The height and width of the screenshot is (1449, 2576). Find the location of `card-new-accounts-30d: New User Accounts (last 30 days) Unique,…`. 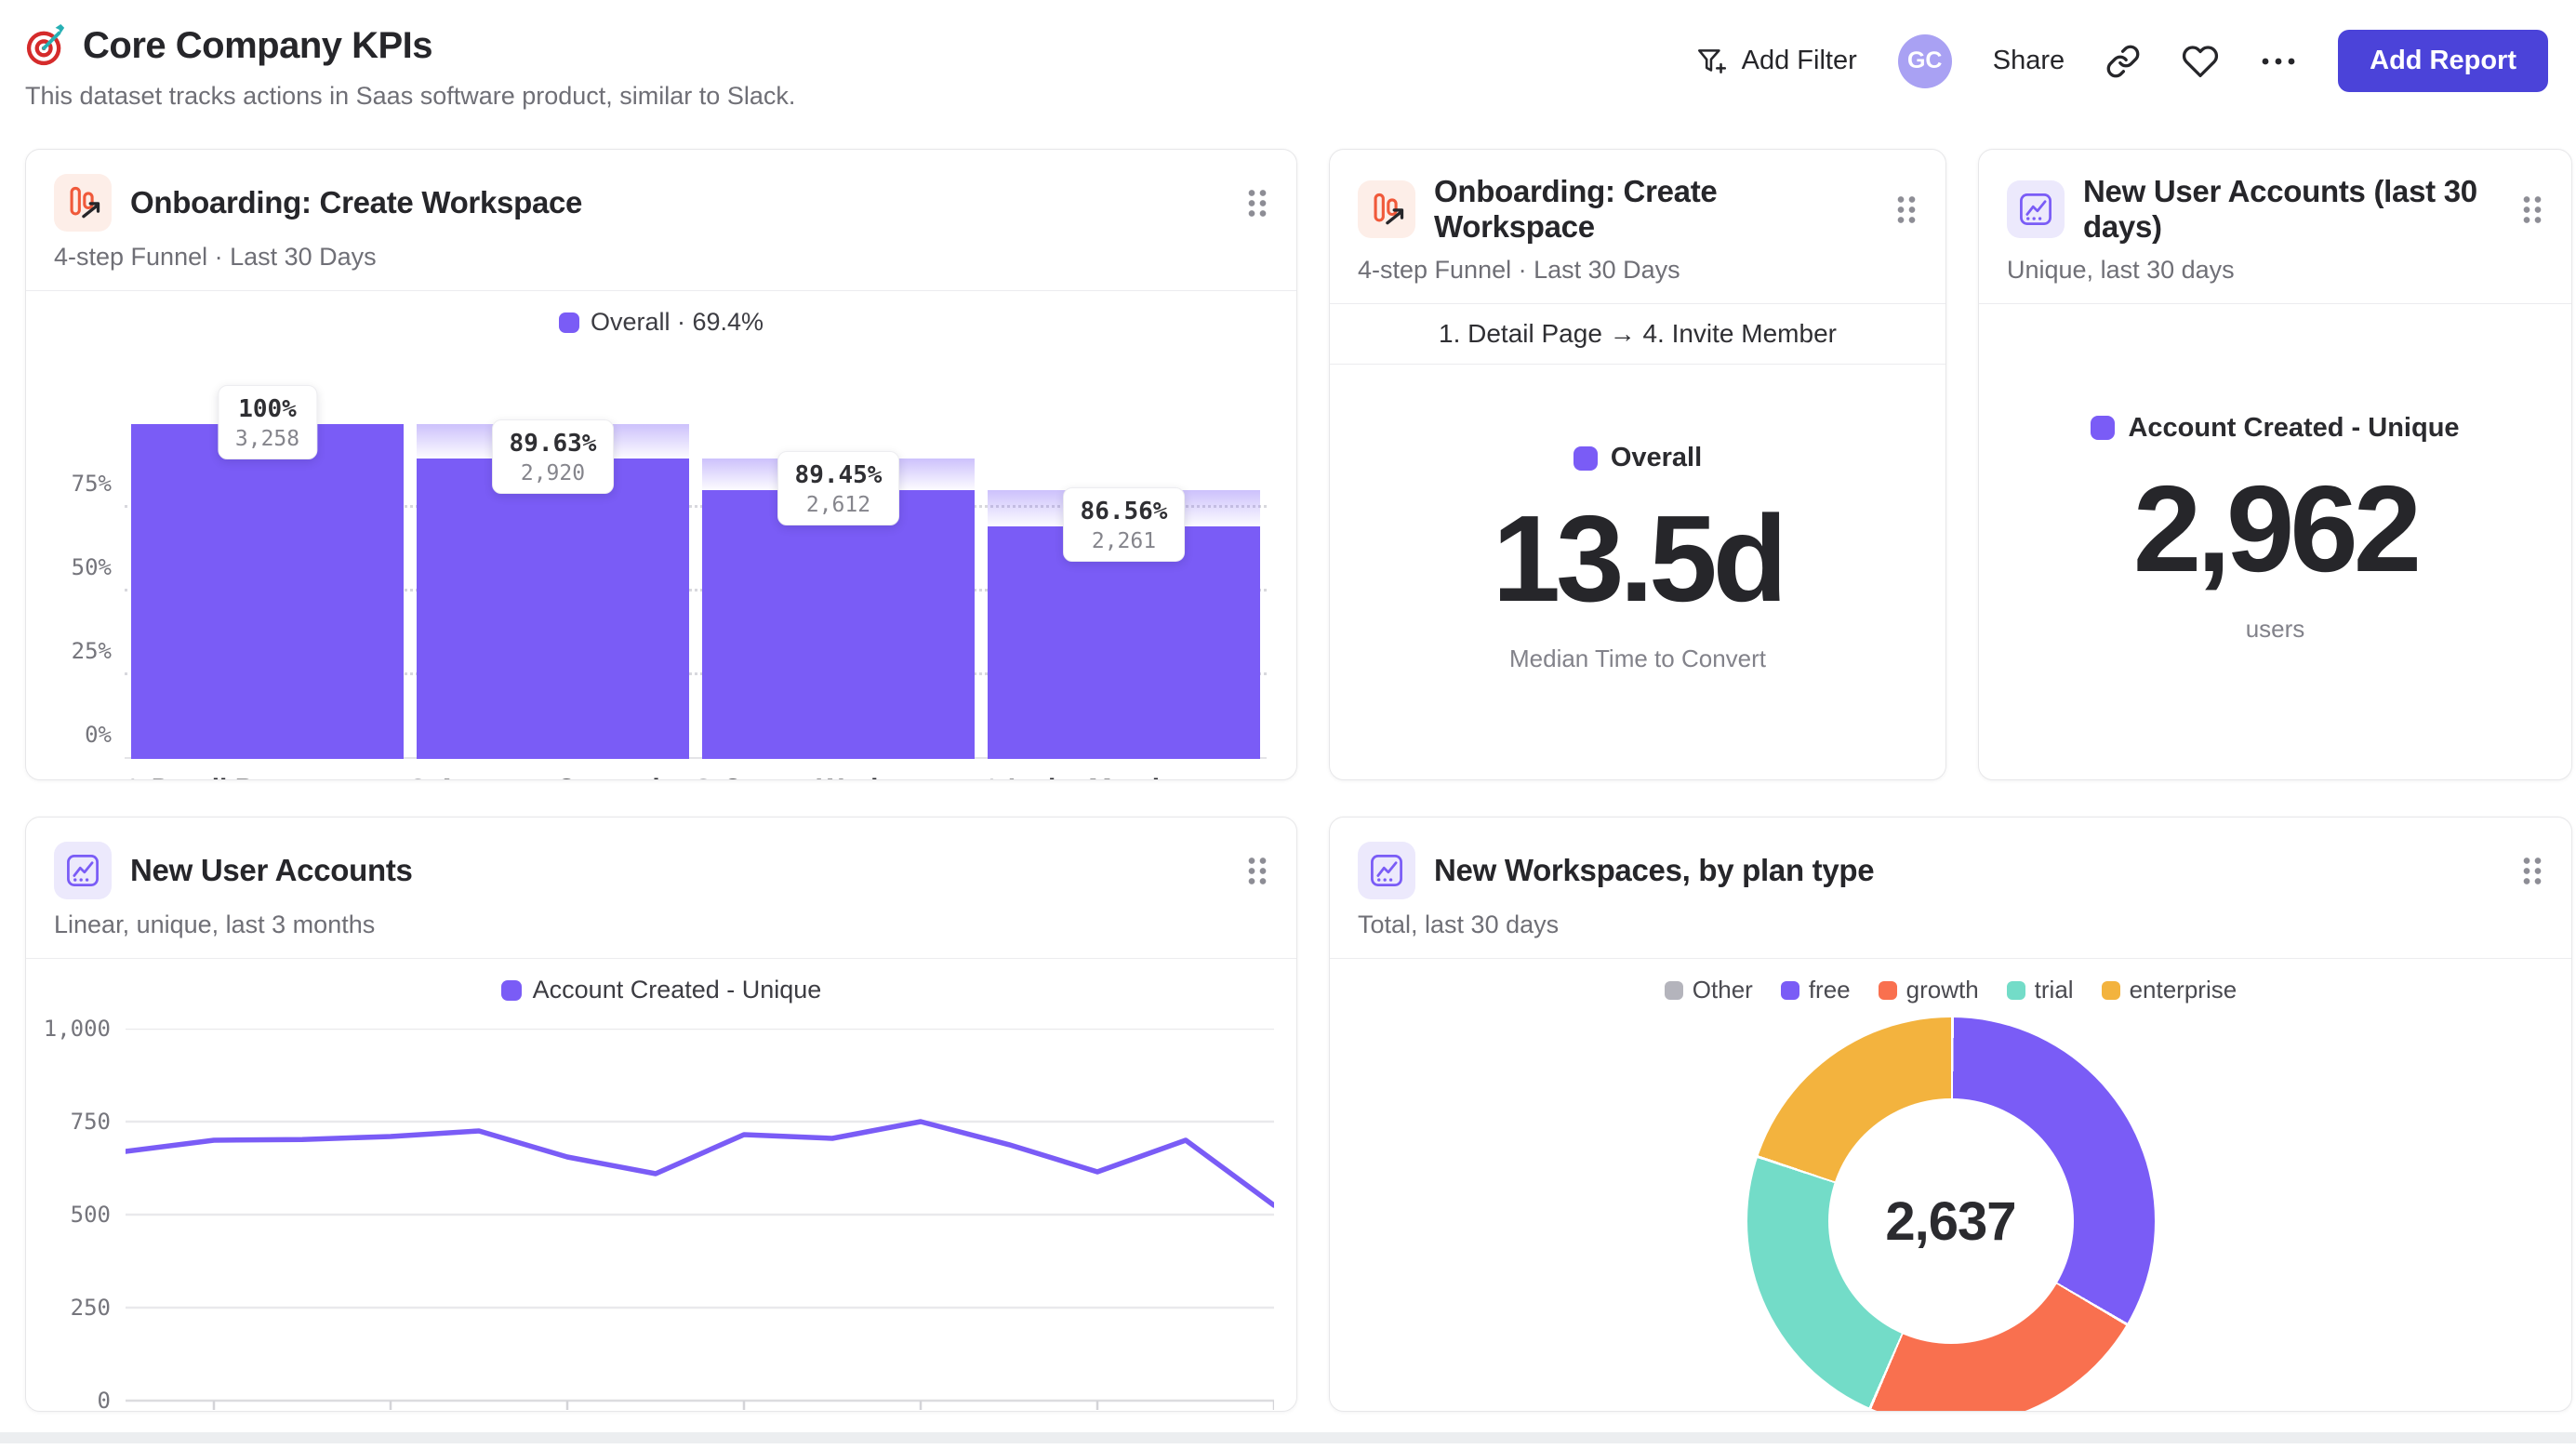

card-new-accounts-30d: New User Accounts (last 30 days) Unique,… is located at coordinates (2275, 464).